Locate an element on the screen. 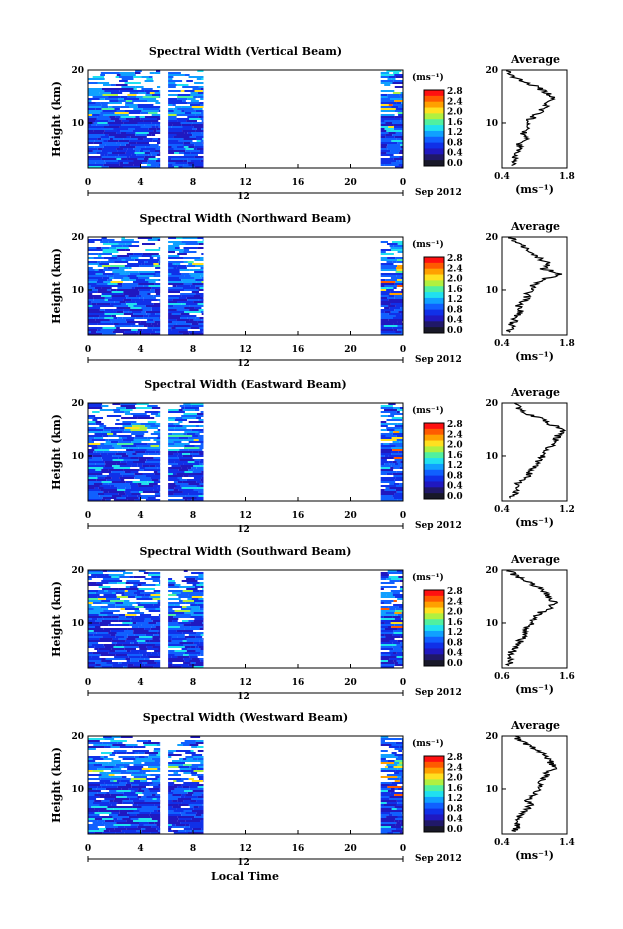  average-y-tick-label: 10 is located at coordinates (491, 124).